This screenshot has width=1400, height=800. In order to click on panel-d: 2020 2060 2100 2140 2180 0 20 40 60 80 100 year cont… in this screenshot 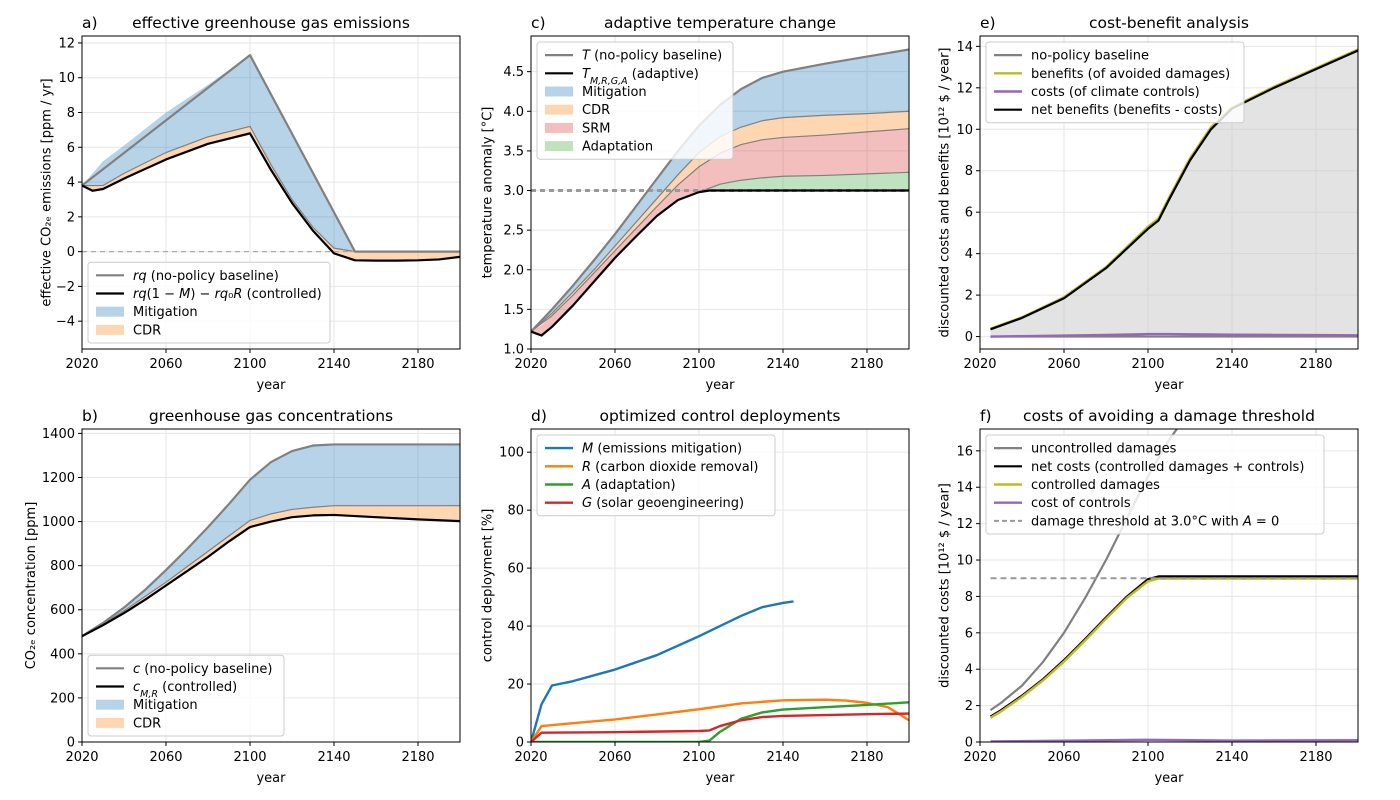, I will do `click(695, 596)`.